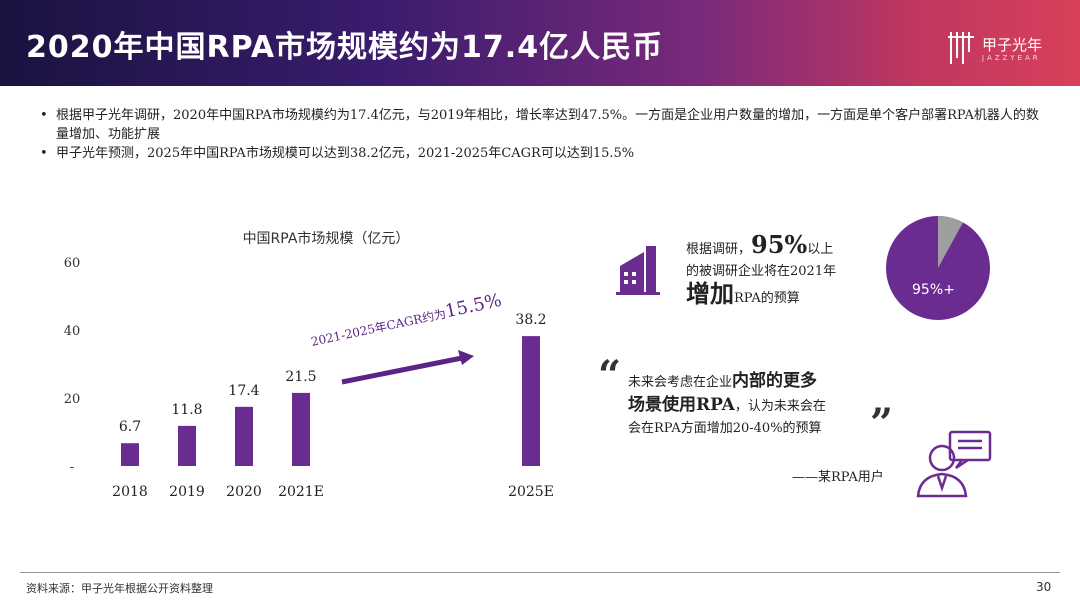  I want to click on survey-stat: 根据调研，95%以上 的被调研企业将在2021年 增加RPA的预算, so click(786, 271).